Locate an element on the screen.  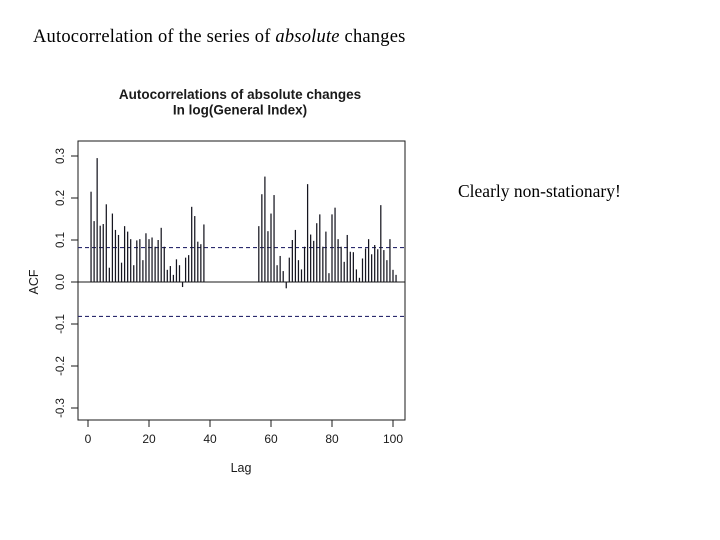
x-tick-label: 100 is located at coordinates (393, 439).